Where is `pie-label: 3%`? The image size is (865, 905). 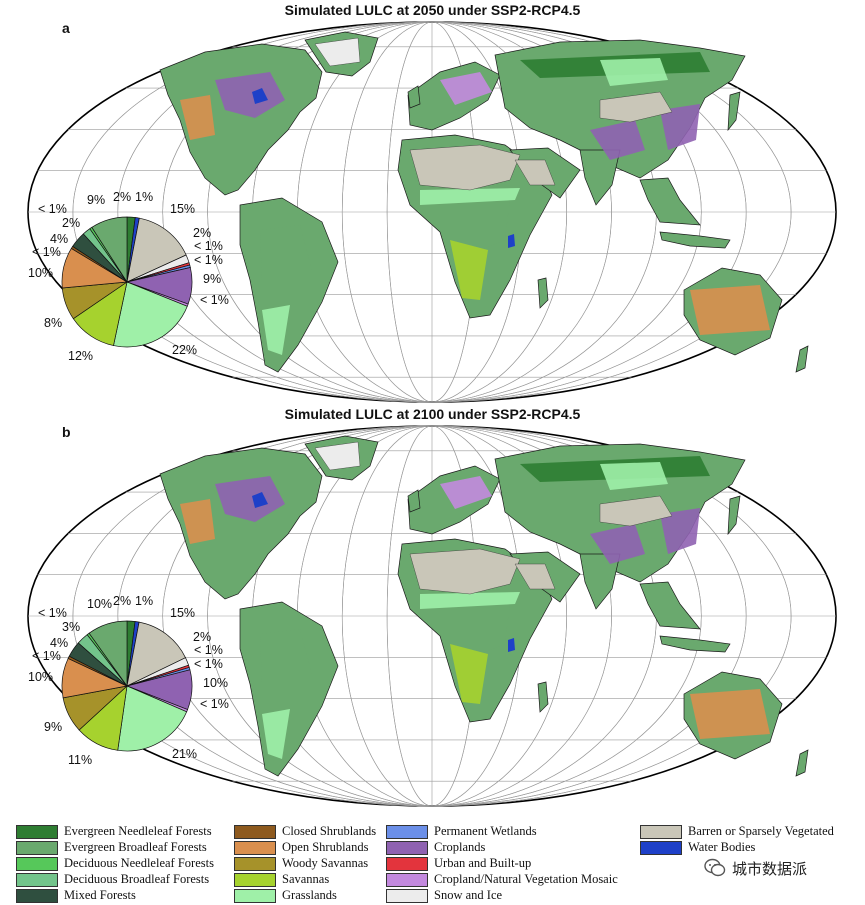
pie-label: 3% is located at coordinates (71, 627).